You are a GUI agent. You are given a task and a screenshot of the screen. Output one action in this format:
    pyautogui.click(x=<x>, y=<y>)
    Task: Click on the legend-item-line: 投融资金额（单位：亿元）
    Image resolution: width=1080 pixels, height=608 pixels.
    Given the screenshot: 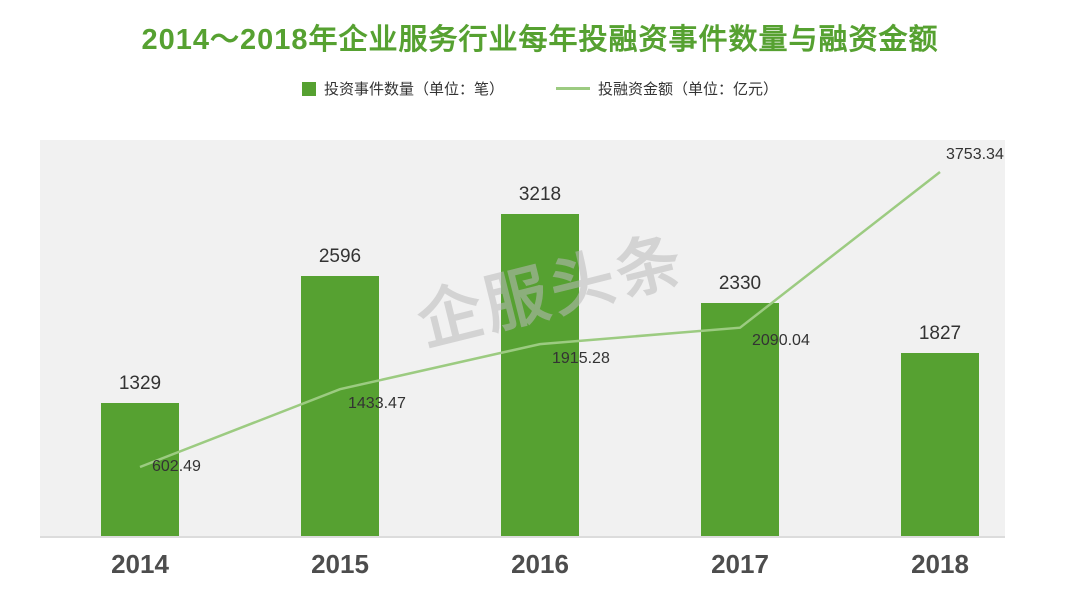 What is the action you would take?
    pyautogui.click(x=667, y=88)
    